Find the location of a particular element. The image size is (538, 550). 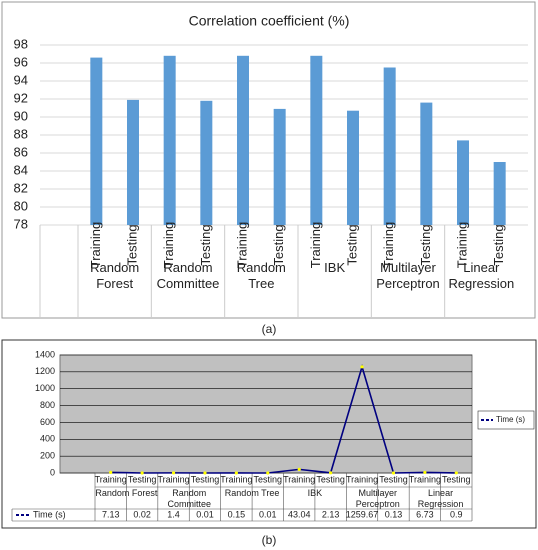

y-tick-label: 88 is located at coordinates (21, 133).